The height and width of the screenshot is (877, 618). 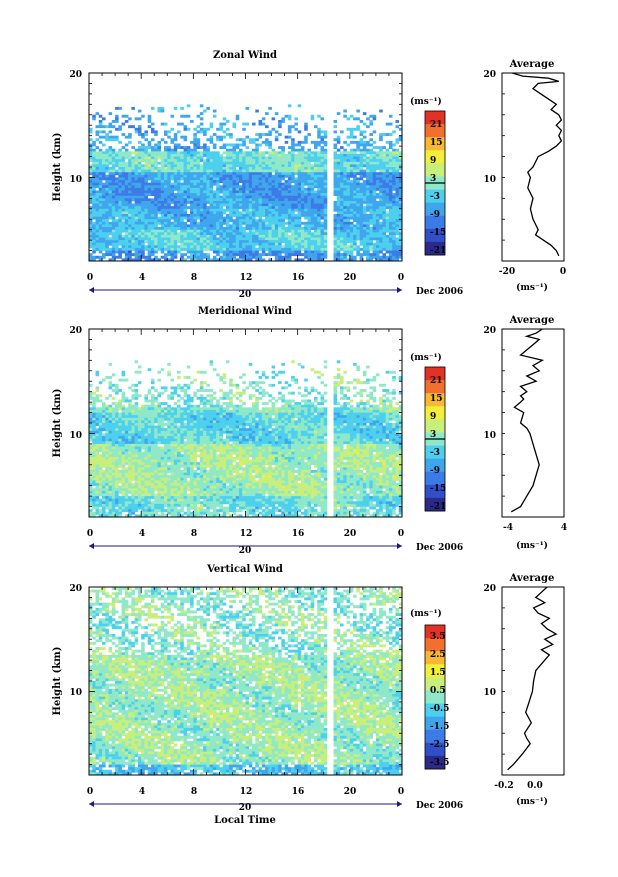 What do you see at coordinates (433, 179) in the screenshot?
I see `cbtick-zonal-3: 3` at bounding box center [433, 179].